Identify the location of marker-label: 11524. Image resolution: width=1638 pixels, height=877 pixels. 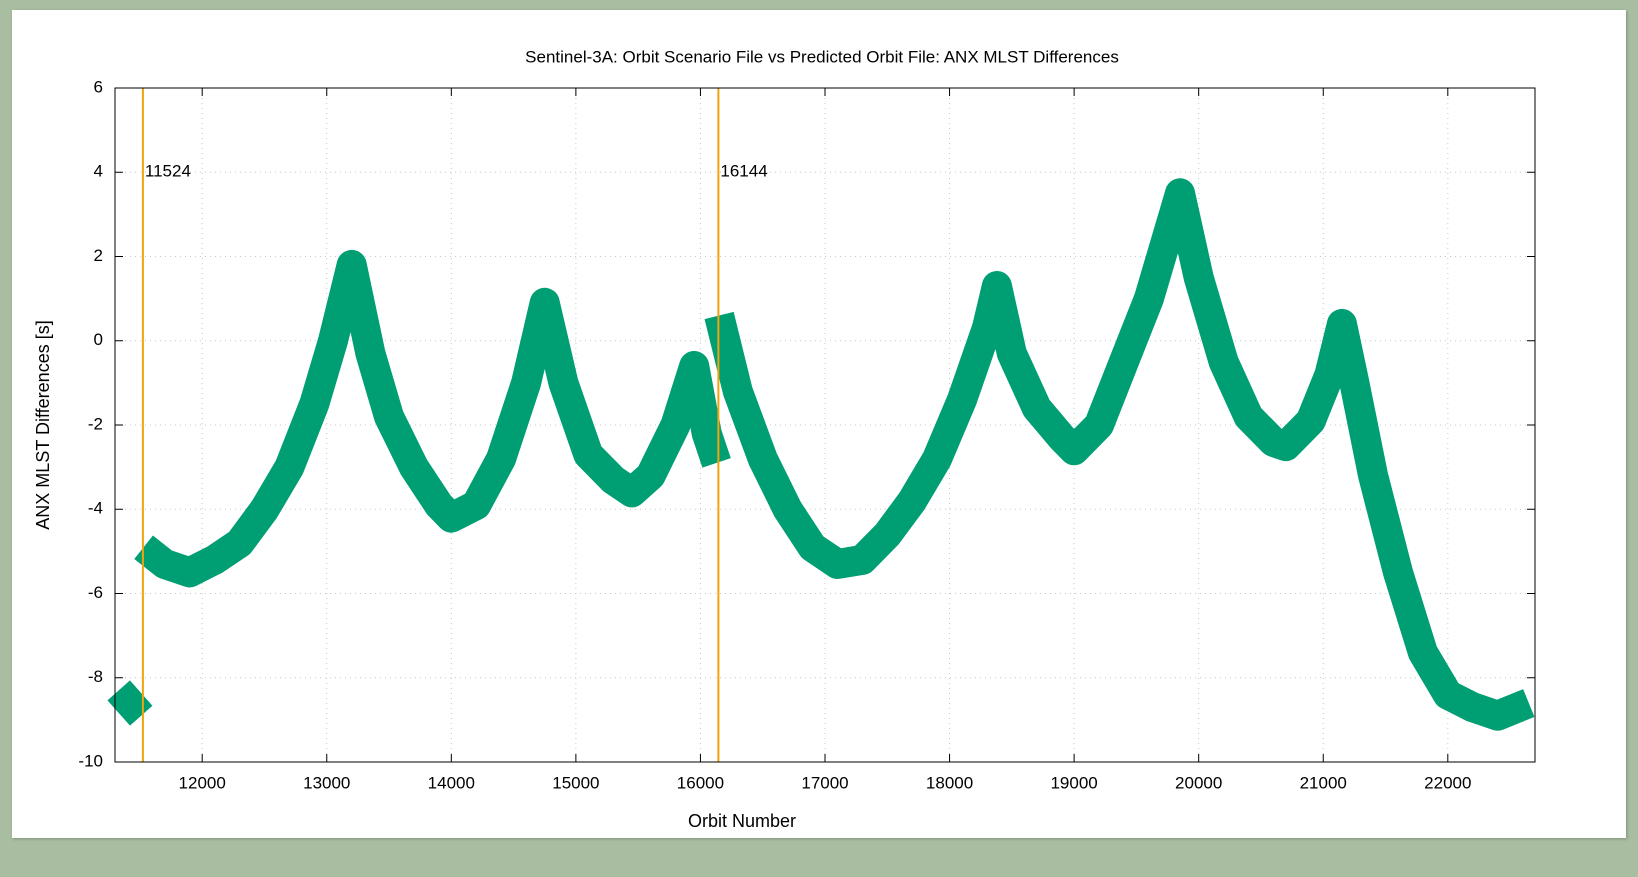
(168, 171).